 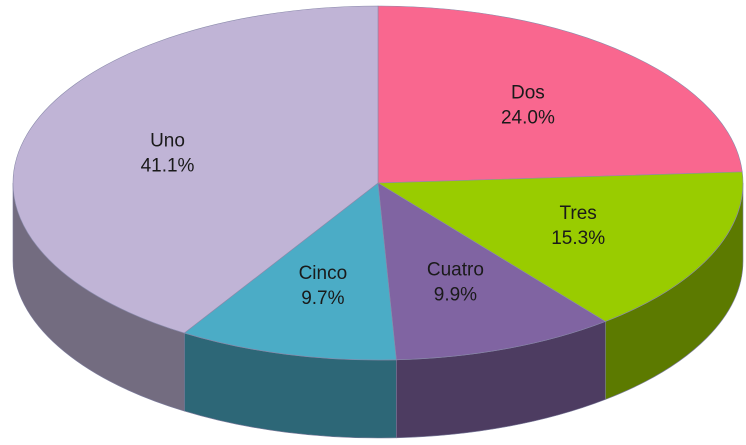 What do you see at coordinates (578, 213) in the screenshot?
I see `slice-label: Tres` at bounding box center [578, 213].